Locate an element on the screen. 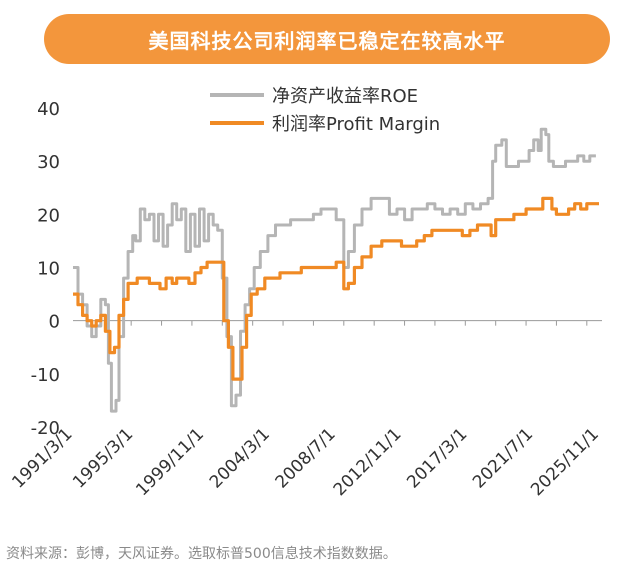  x-tick-label: 2021/7/1 is located at coordinates (503, 458).